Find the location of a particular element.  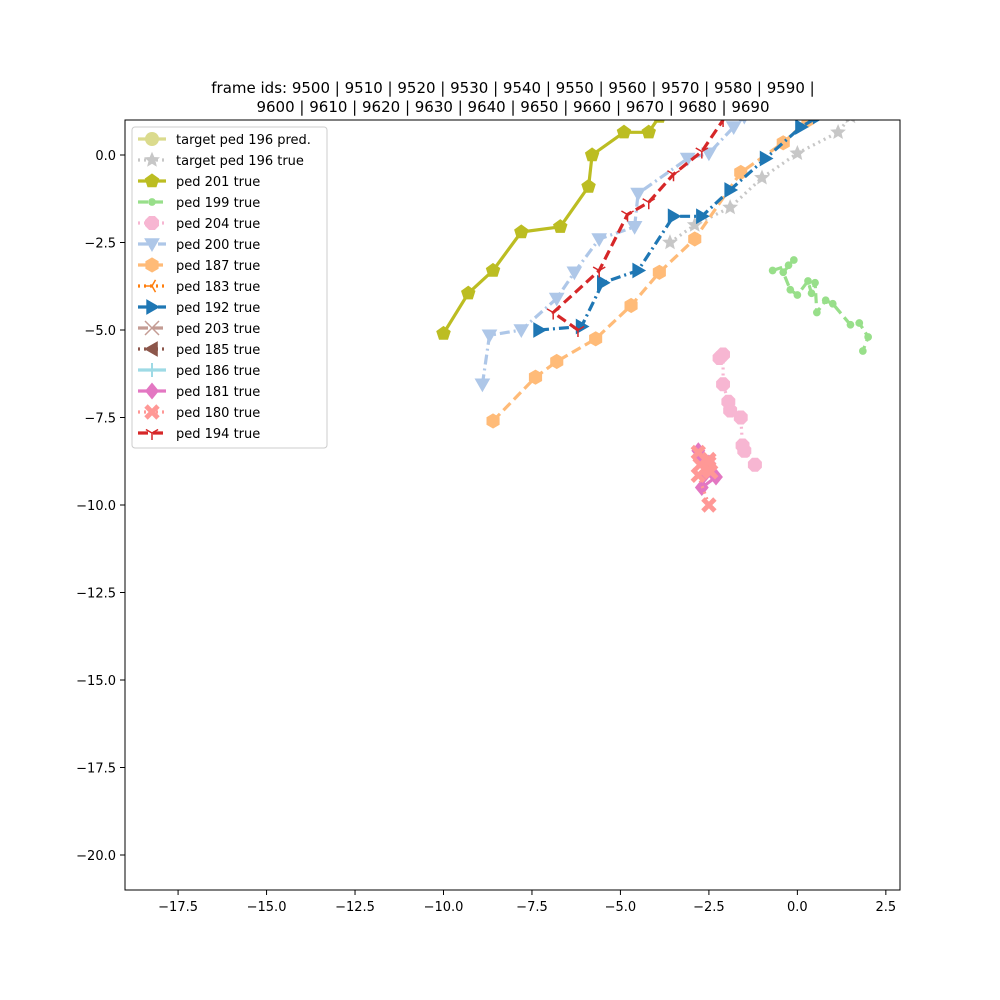

legend-item: ped 187 true is located at coordinates (199, 265).